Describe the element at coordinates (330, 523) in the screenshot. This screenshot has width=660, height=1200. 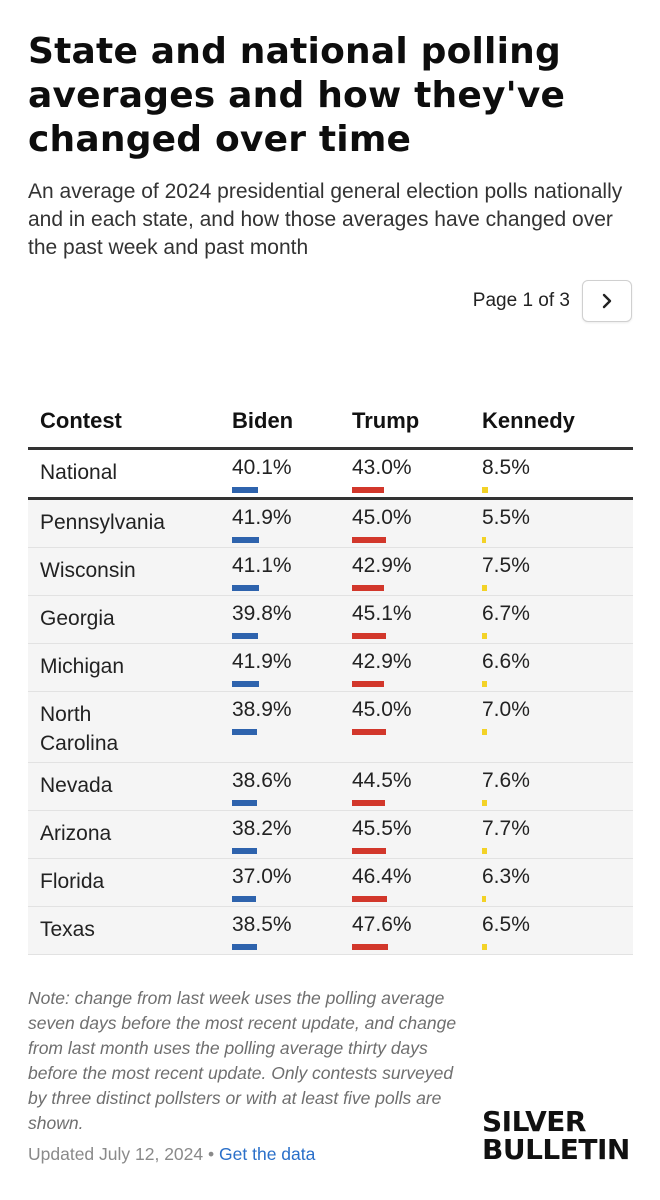
I see `table-row: Pennsylvania 41.9% 45.0% 5.5%` at that location.